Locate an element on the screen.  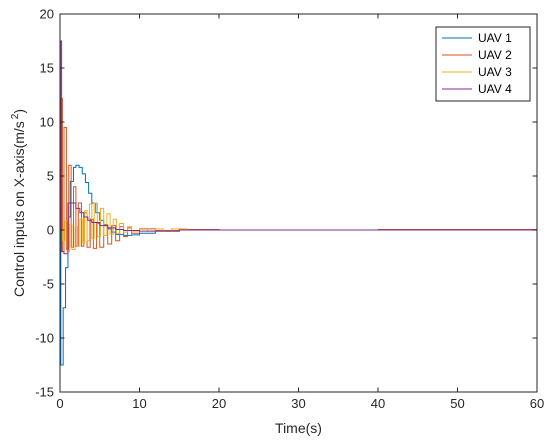
y-axis-label-sup: 2 is located at coordinates (15, 116).